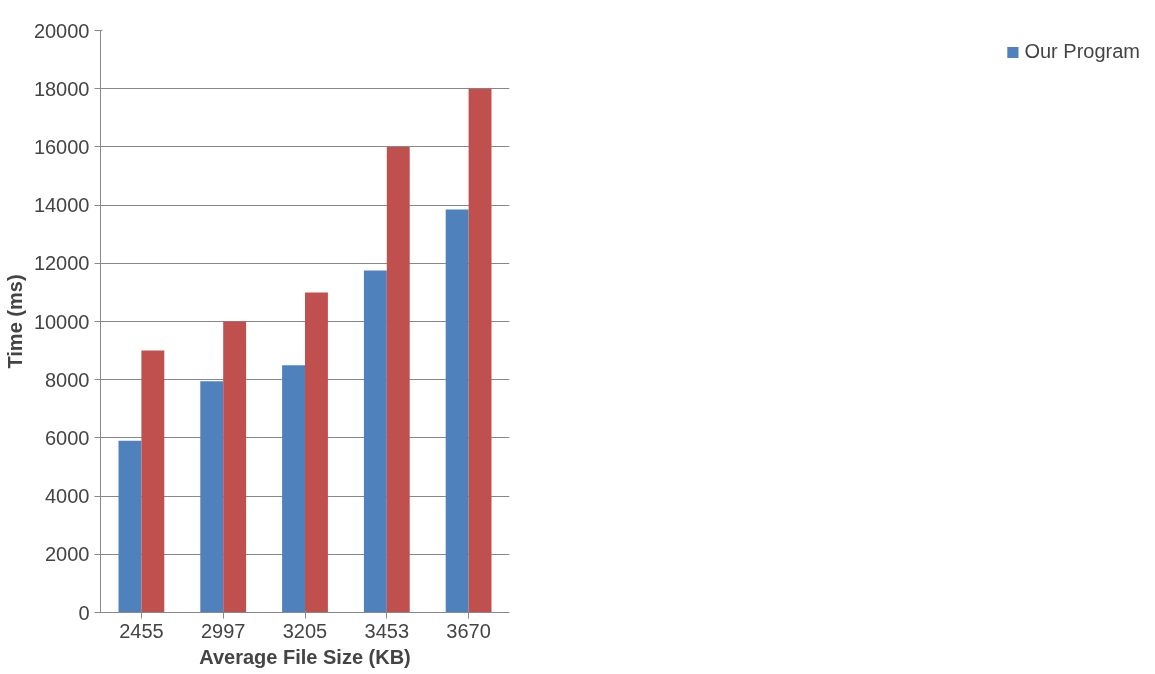  I want to click on y-tick-label: 4000, so click(67, 496).